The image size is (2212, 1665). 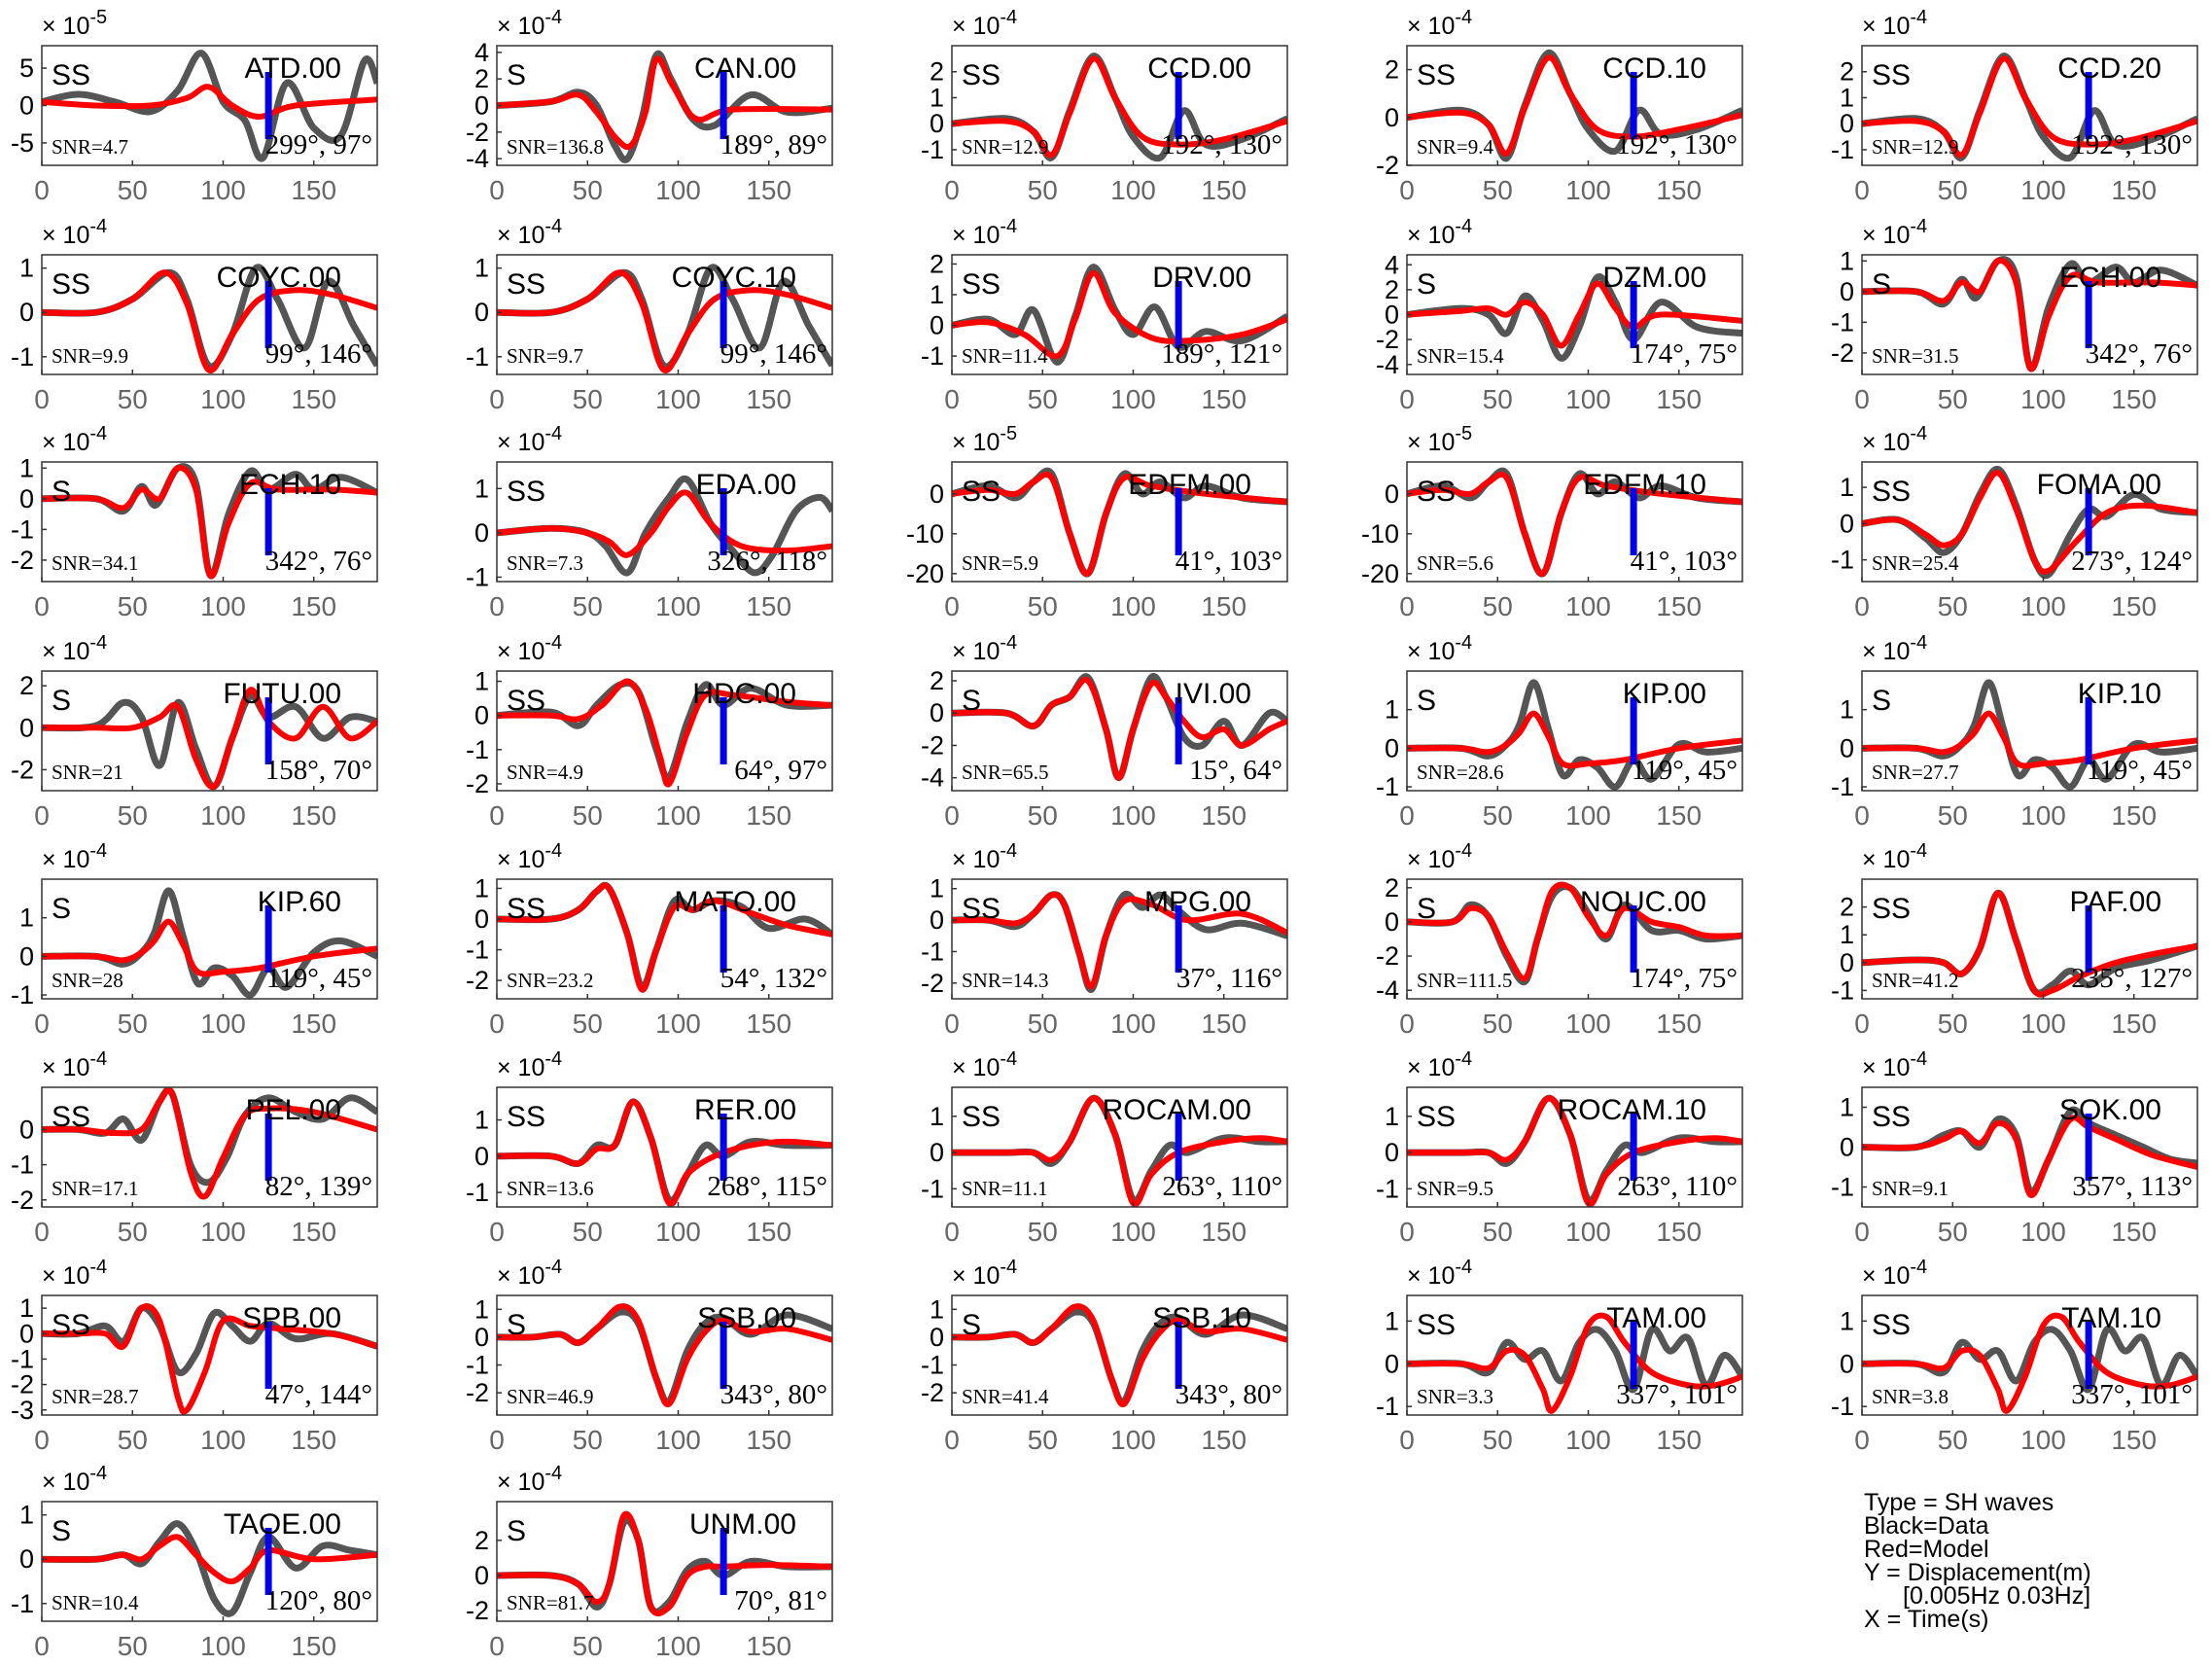 I want to click on angles-label: 158°, 70°, so click(x=318, y=770).